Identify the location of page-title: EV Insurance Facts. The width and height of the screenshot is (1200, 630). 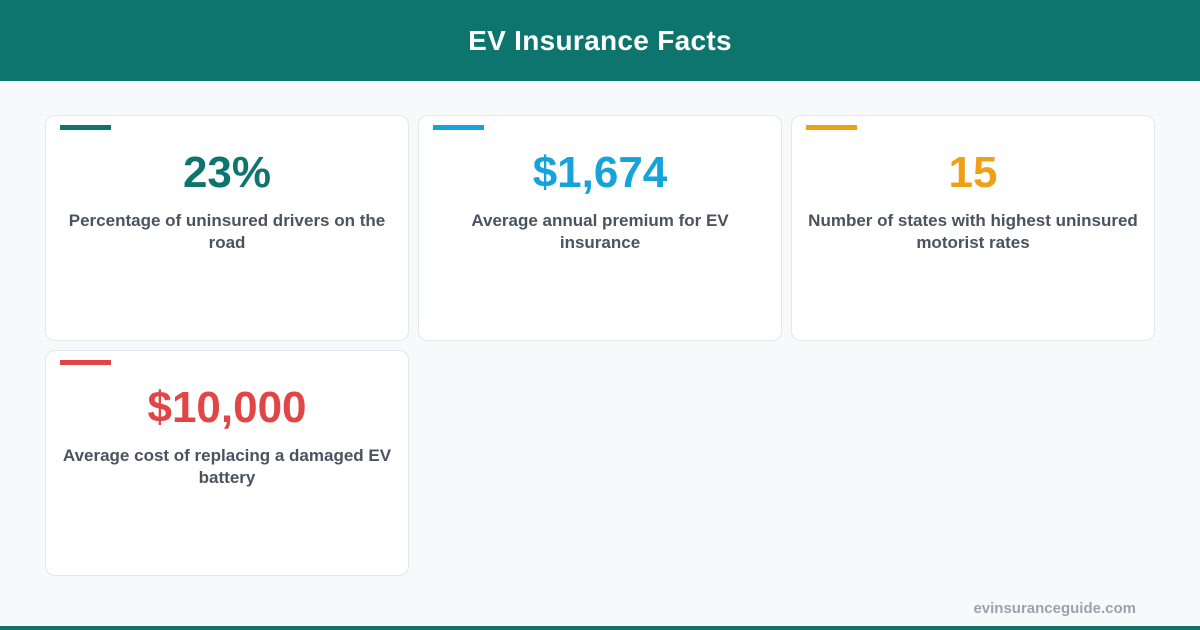
(600, 40).